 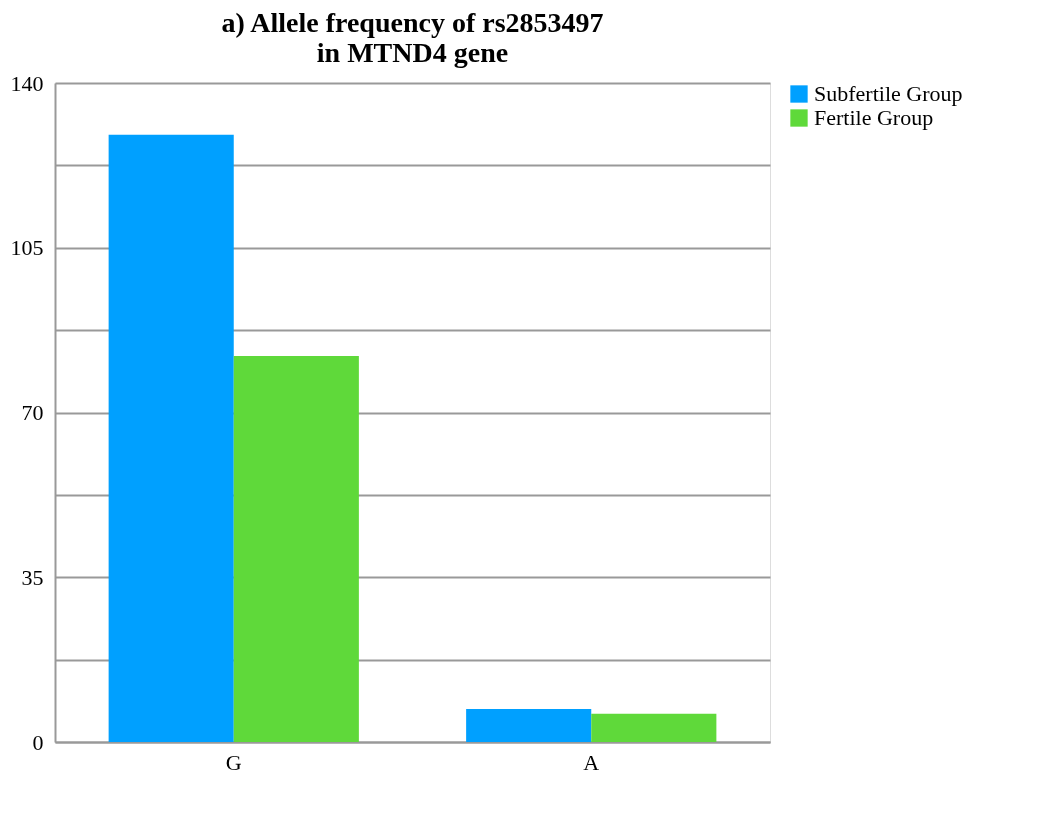 What do you see at coordinates (412, 37) in the screenshot?
I see `chart-title: a) Allele frequency of rs2853497 in MTND4 gene` at bounding box center [412, 37].